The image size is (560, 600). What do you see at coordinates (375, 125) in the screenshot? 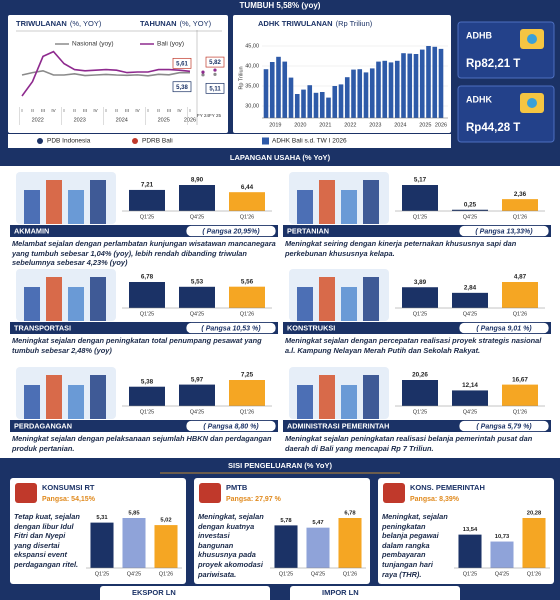
I see `year-label: 2023` at bounding box center [375, 125].